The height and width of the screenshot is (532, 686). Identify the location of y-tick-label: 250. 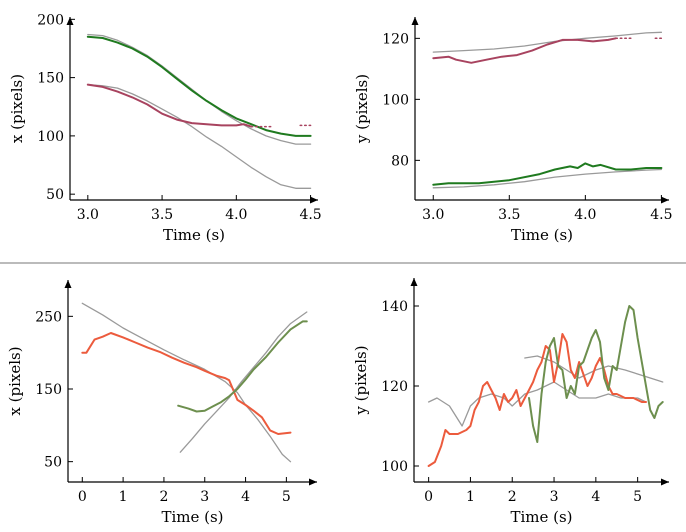
(48, 317).